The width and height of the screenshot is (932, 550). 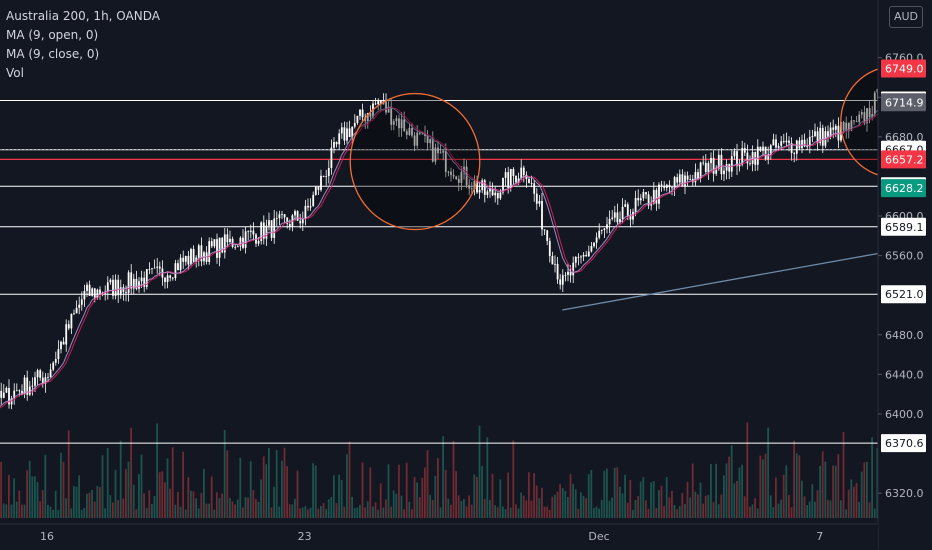 I want to click on volume-legend: Vol, so click(x=15, y=73).